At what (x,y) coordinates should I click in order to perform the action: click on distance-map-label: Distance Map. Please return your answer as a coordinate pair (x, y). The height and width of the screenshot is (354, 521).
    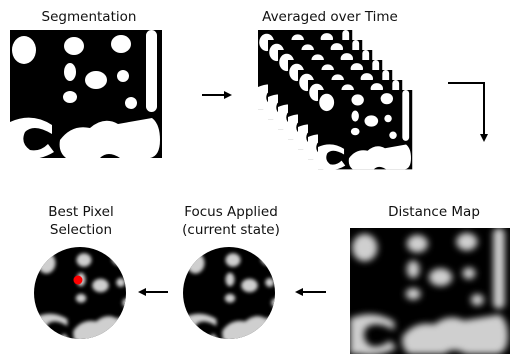
    Looking at the image, I should click on (434, 212).